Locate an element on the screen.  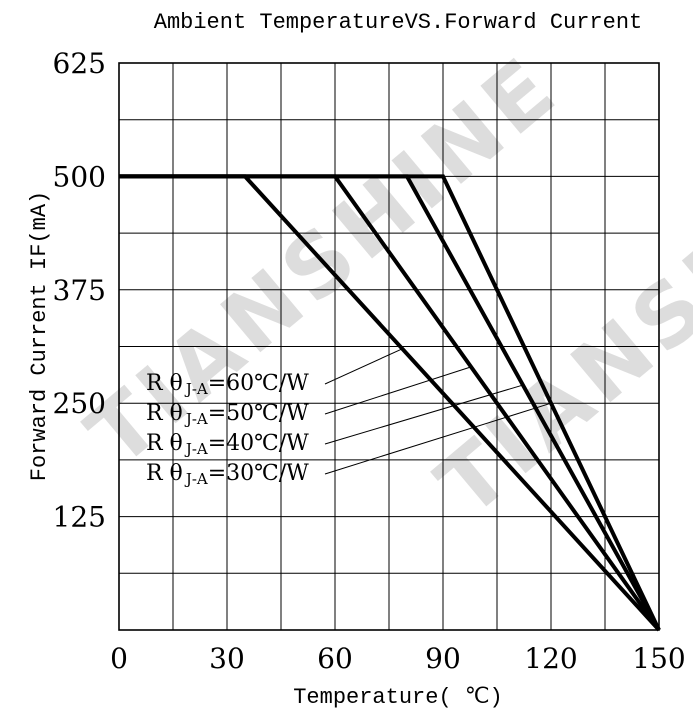
x-tick-labels: 0 30 60 90 120 150 is located at coordinates (398, 658).